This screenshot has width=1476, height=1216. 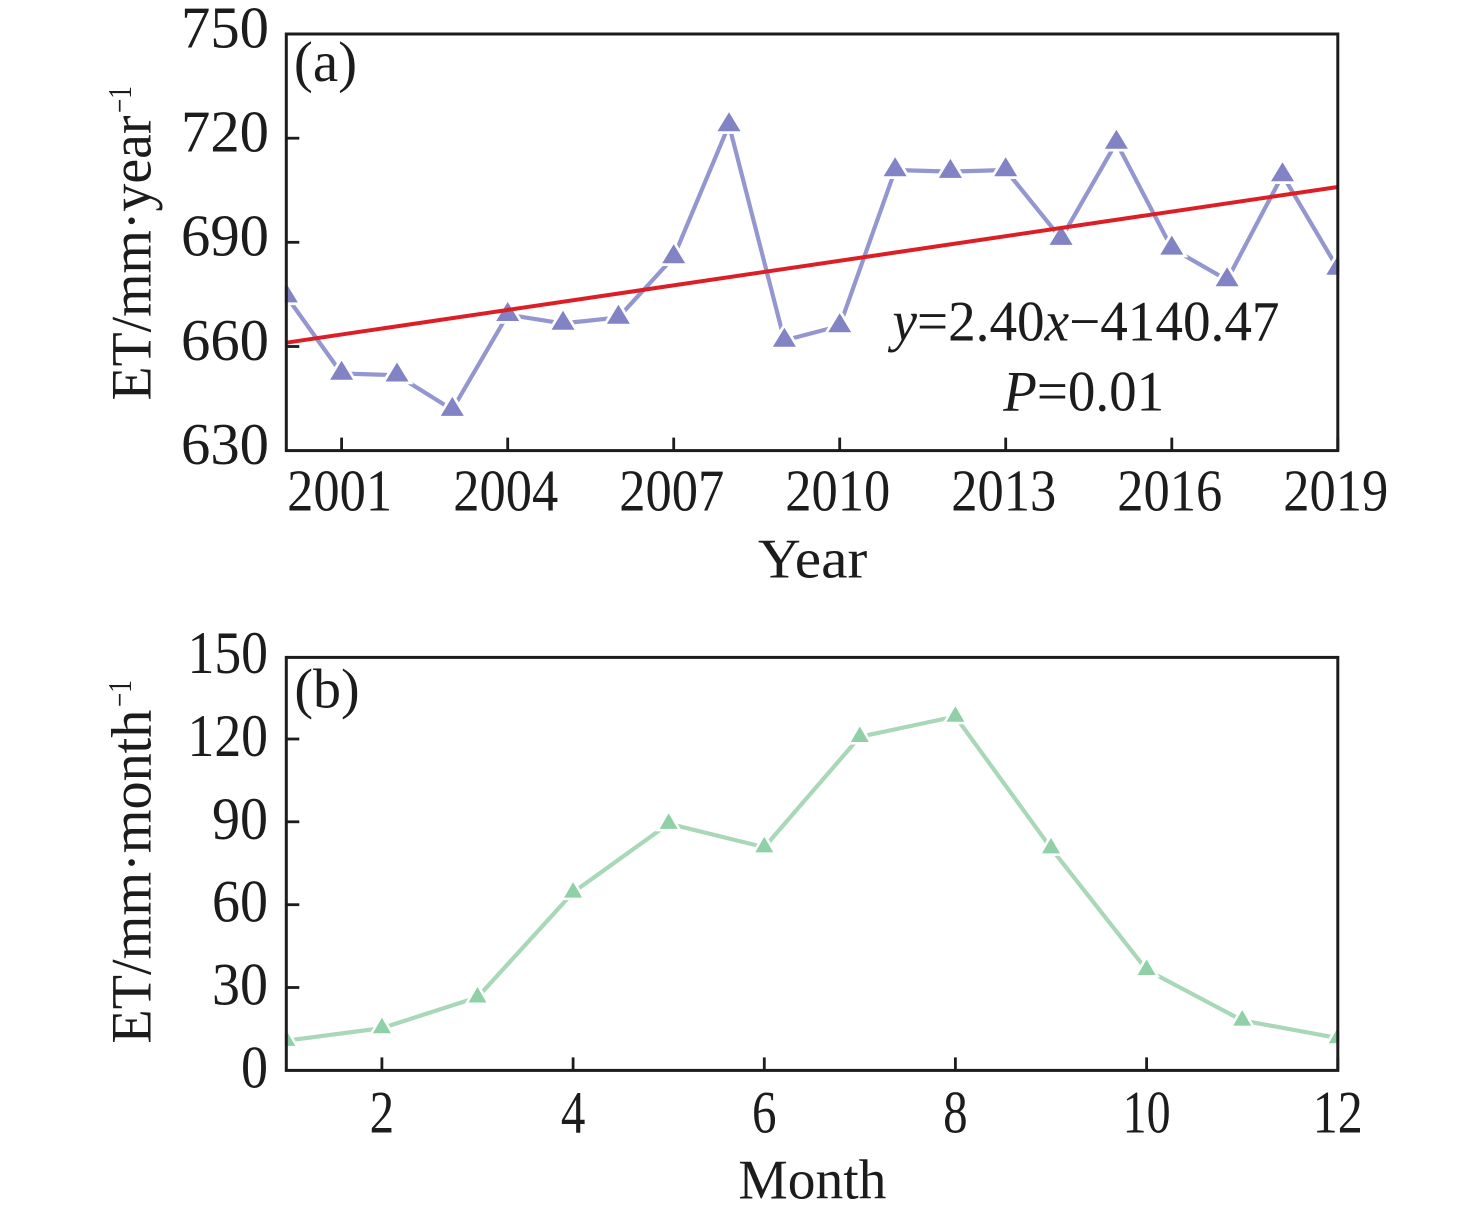 I want to click on svg-text: 4, so click(x=573, y=1113).